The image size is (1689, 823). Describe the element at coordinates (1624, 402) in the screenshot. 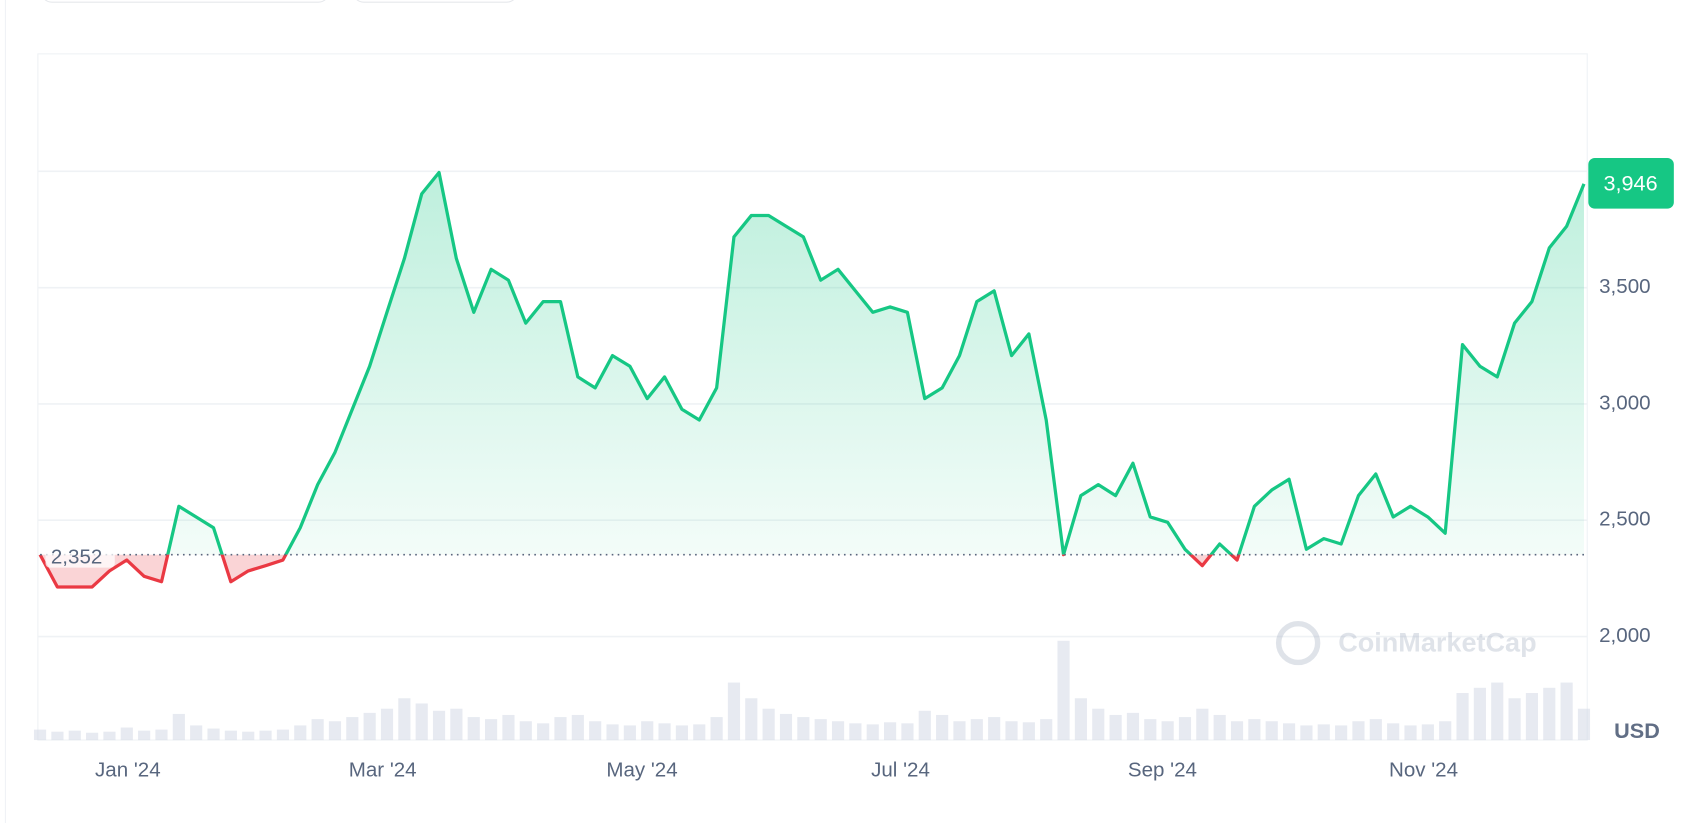

I see `y-tick-label: 3,000` at that location.